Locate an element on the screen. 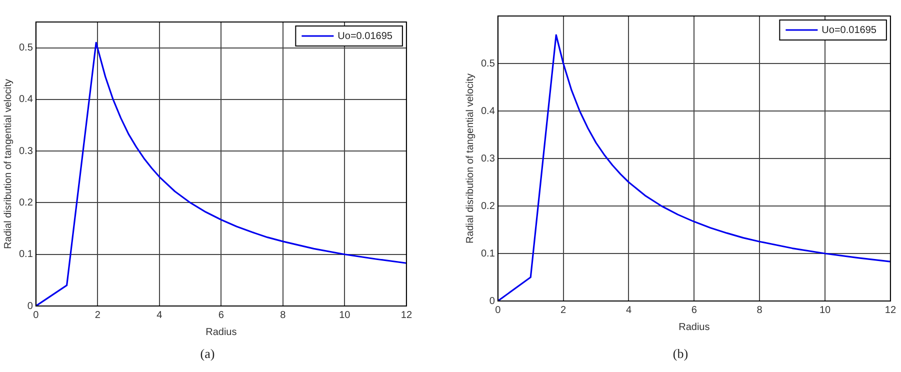 The height and width of the screenshot is (372, 901). text: (b) is located at coordinates (681, 354).